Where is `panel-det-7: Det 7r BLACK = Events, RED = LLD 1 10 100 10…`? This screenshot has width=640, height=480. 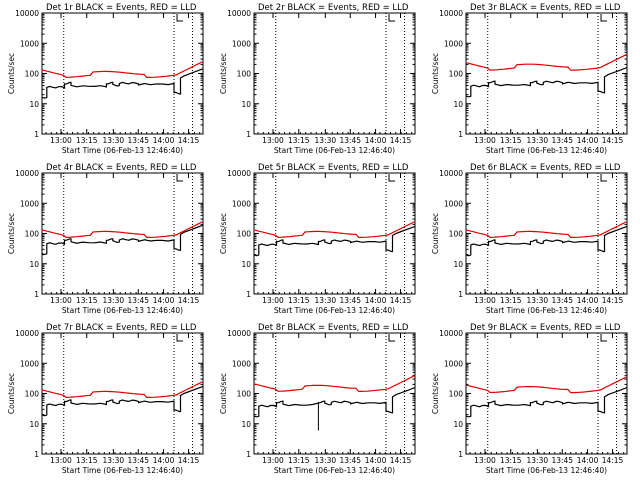 panel-det-7: Det 7r BLACK = Events, RED = LLD 1 10 100 10… is located at coordinates (105, 399).